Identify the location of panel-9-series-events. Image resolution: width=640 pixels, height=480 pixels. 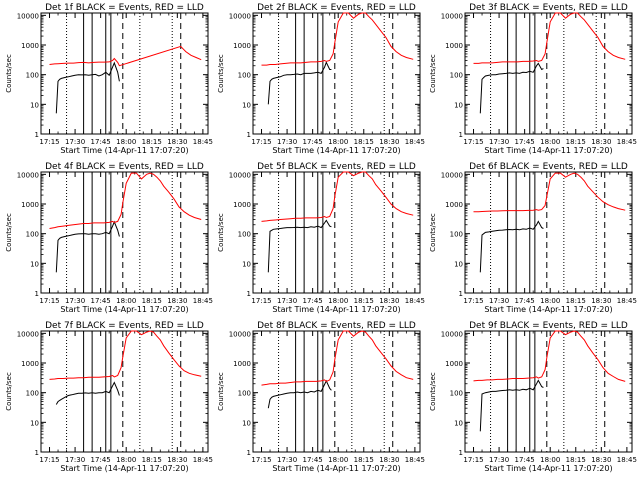
(511, 405).